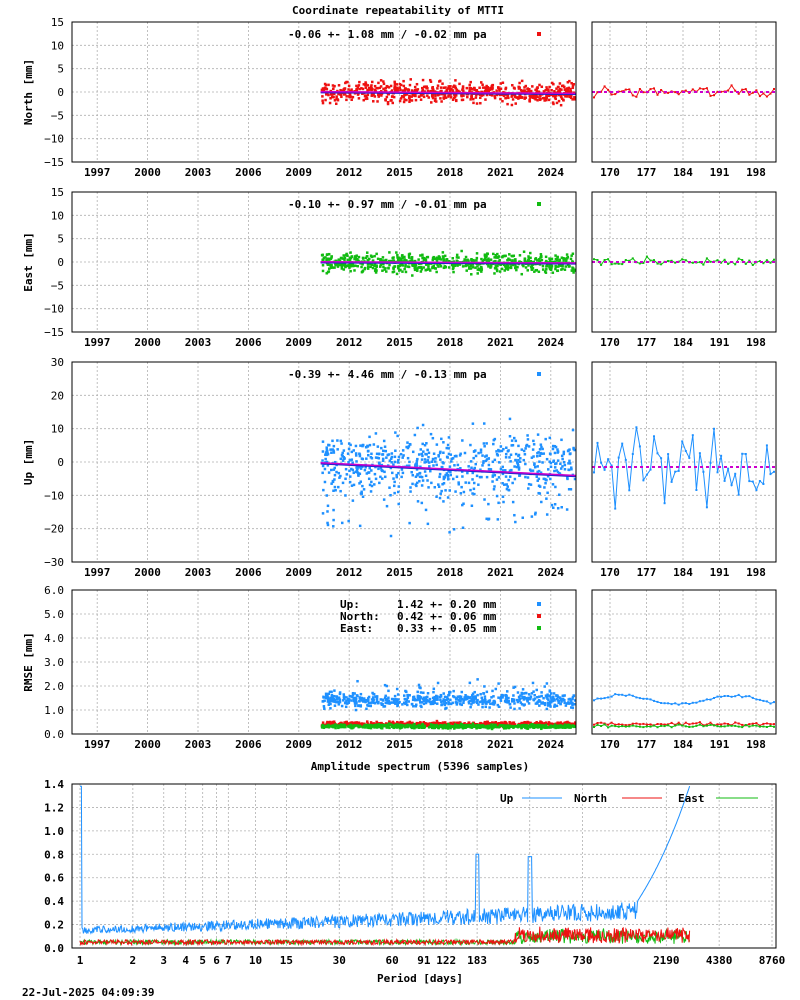  What do you see at coordinates (54, 529) in the screenshot?
I see `y-tick-label: −20` at bounding box center [54, 529].